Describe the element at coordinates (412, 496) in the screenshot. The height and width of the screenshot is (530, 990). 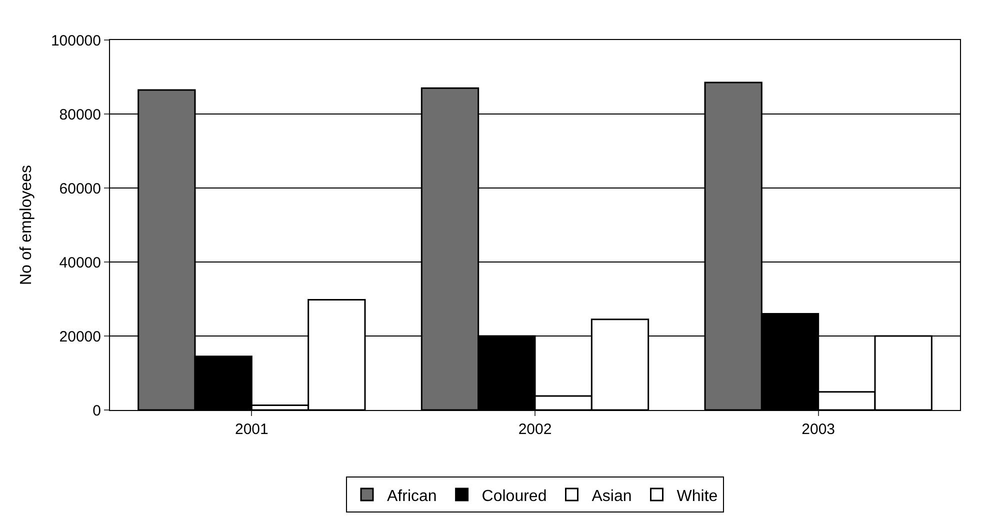
I see `legend-label: African` at that location.